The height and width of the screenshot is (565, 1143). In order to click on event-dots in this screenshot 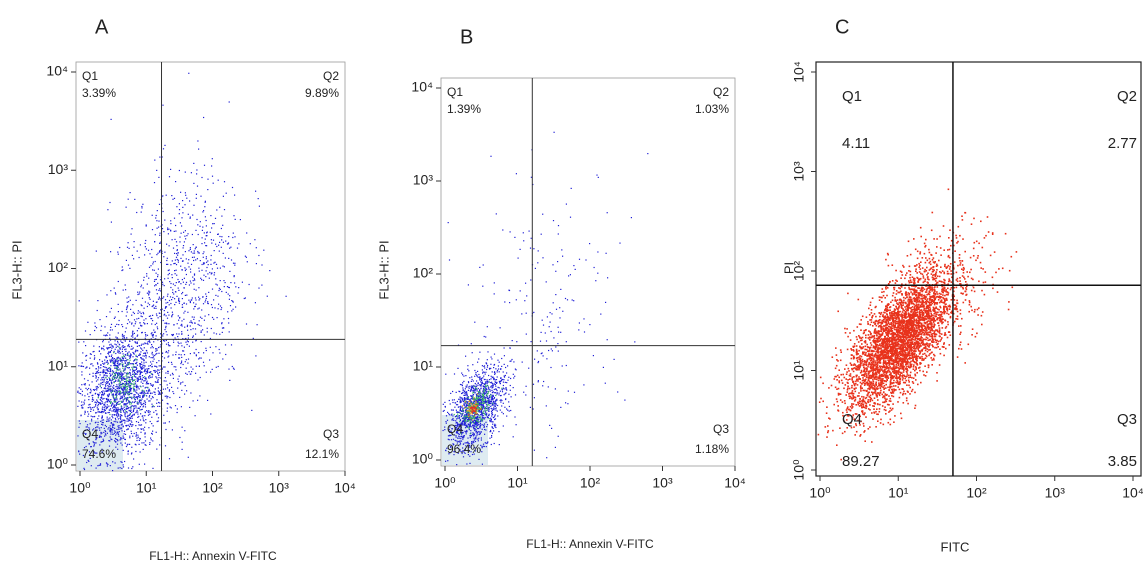, I will do `click(182, 272)`.